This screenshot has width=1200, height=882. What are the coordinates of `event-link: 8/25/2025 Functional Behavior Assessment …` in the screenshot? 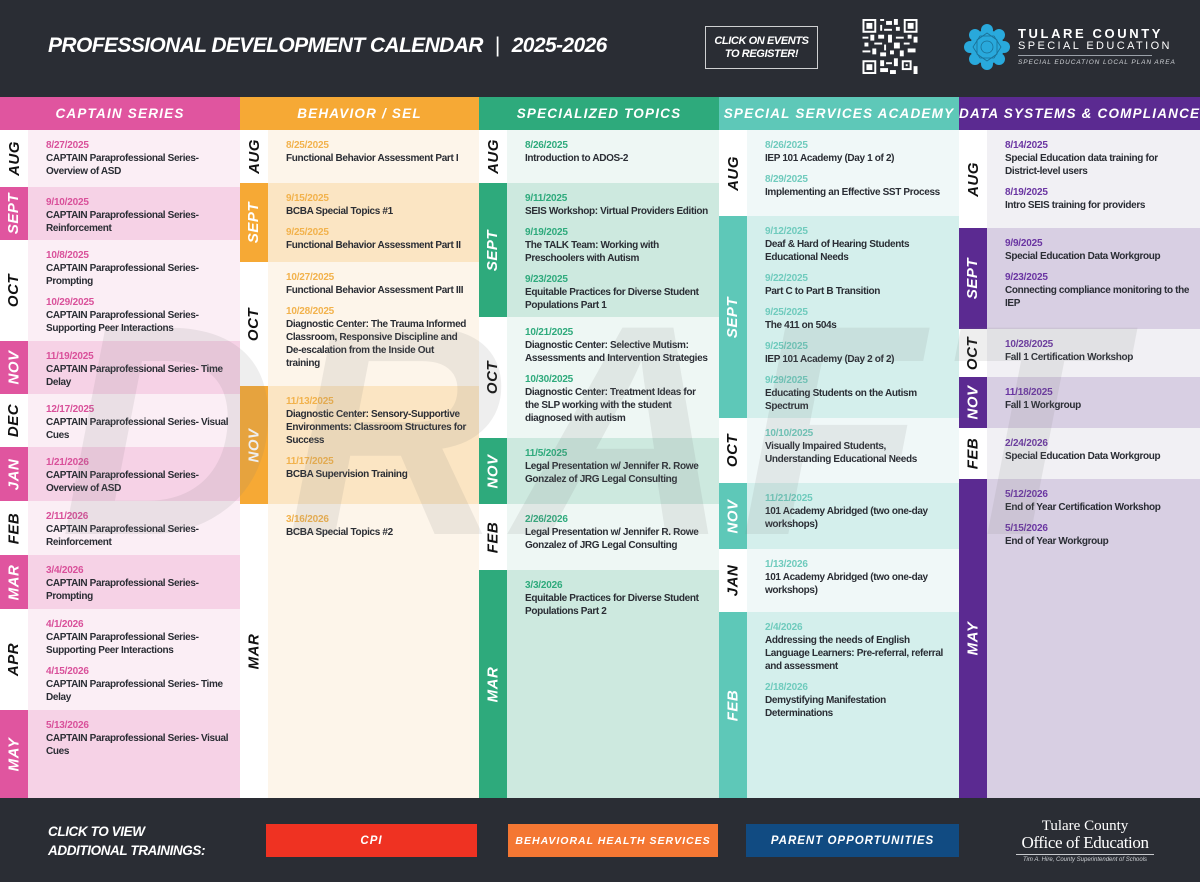 It's located at (377, 152).